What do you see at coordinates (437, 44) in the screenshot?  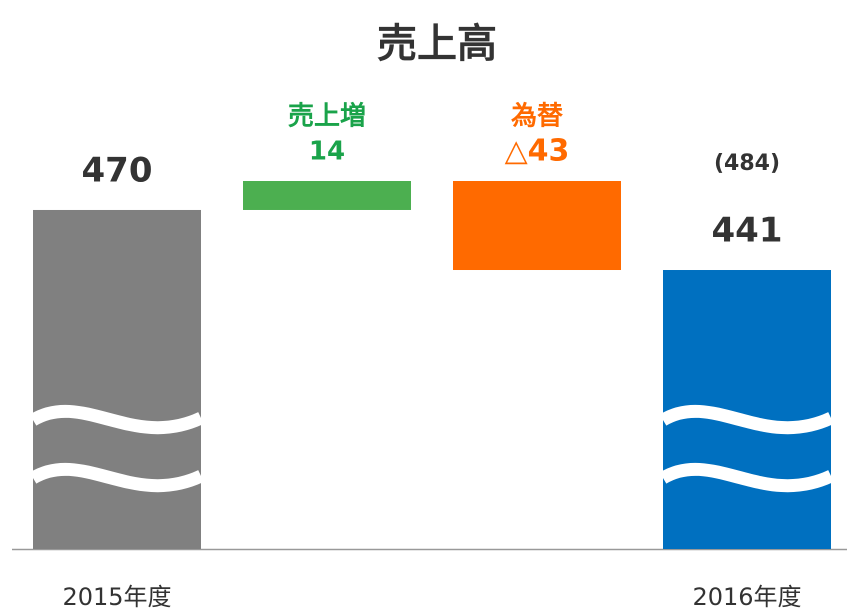 I see `chart-title: 売上高` at bounding box center [437, 44].